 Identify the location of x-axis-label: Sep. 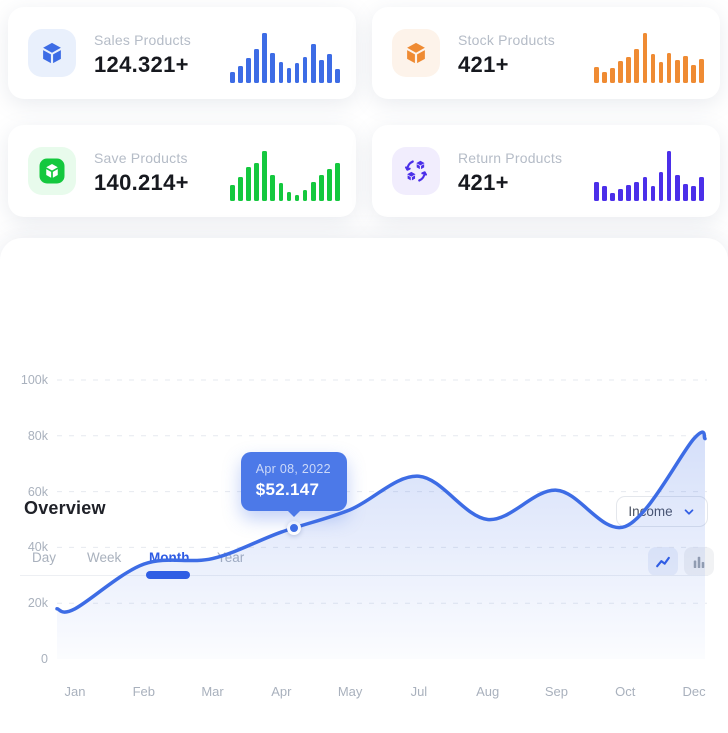
(556, 691).